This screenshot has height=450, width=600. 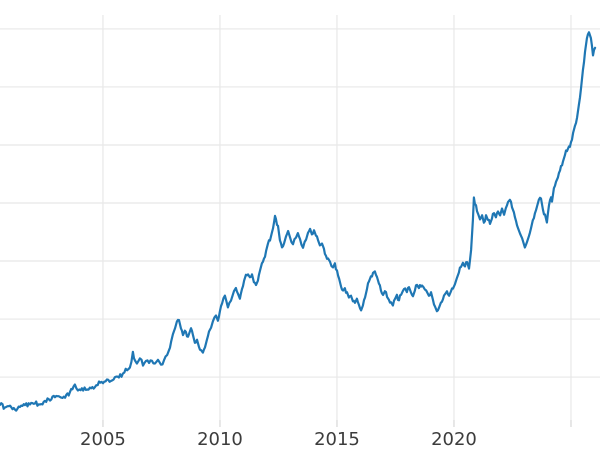 What do you see at coordinates (337, 439) in the screenshot?
I see `x-tick-label-2015: 2015` at bounding box center [337, 439].